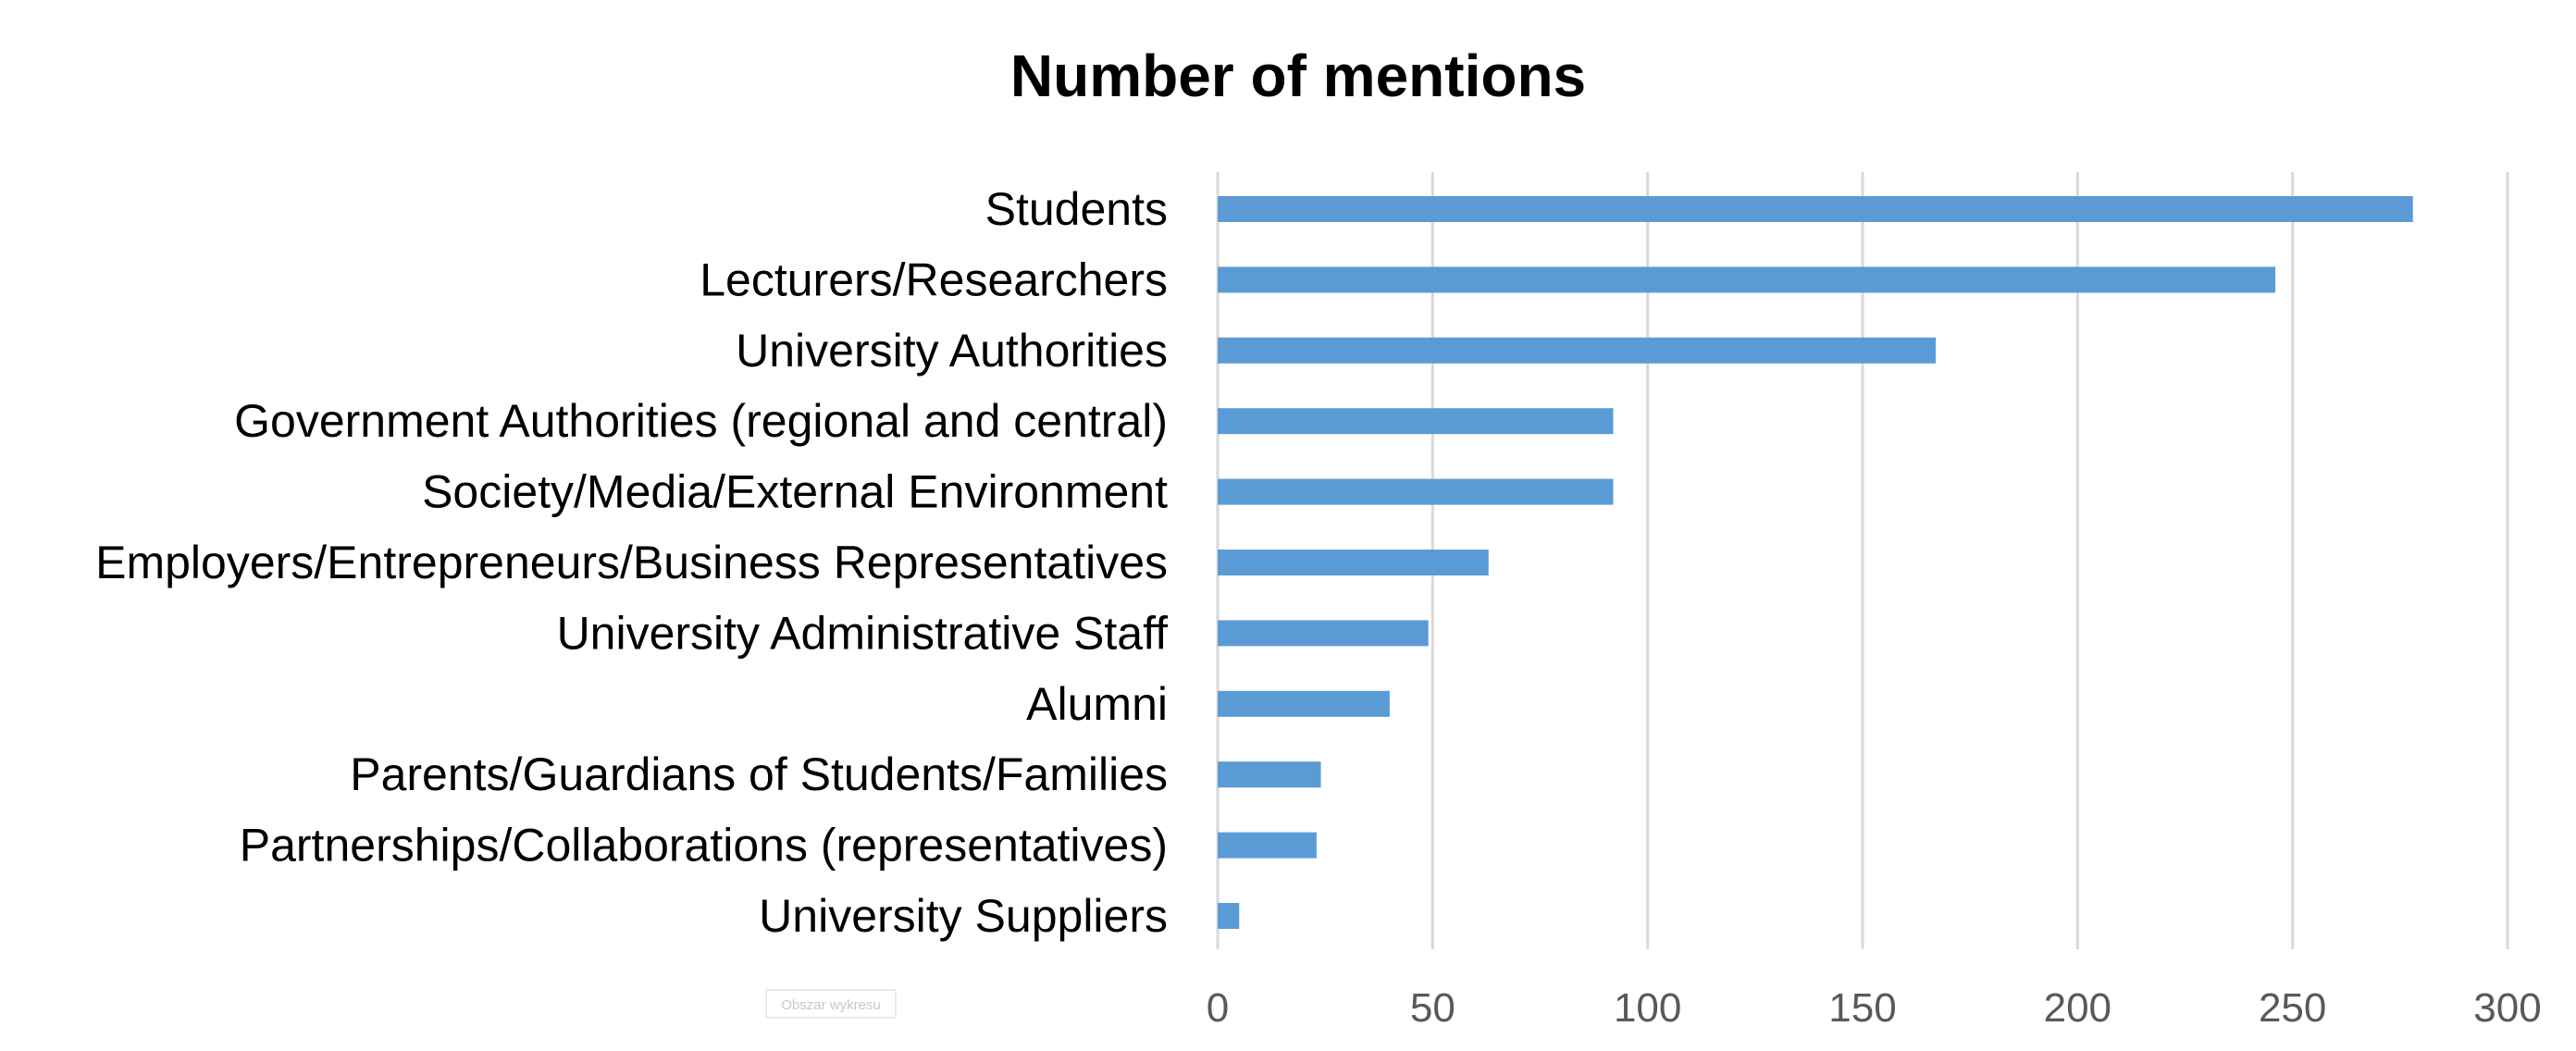 The height and width of the screenshot is (1051, 2576). What do you see at coordinates (795, 492) in the screenshot?
I see `category-label: Society/Media/External Environment` at bounding box center [795, 492].